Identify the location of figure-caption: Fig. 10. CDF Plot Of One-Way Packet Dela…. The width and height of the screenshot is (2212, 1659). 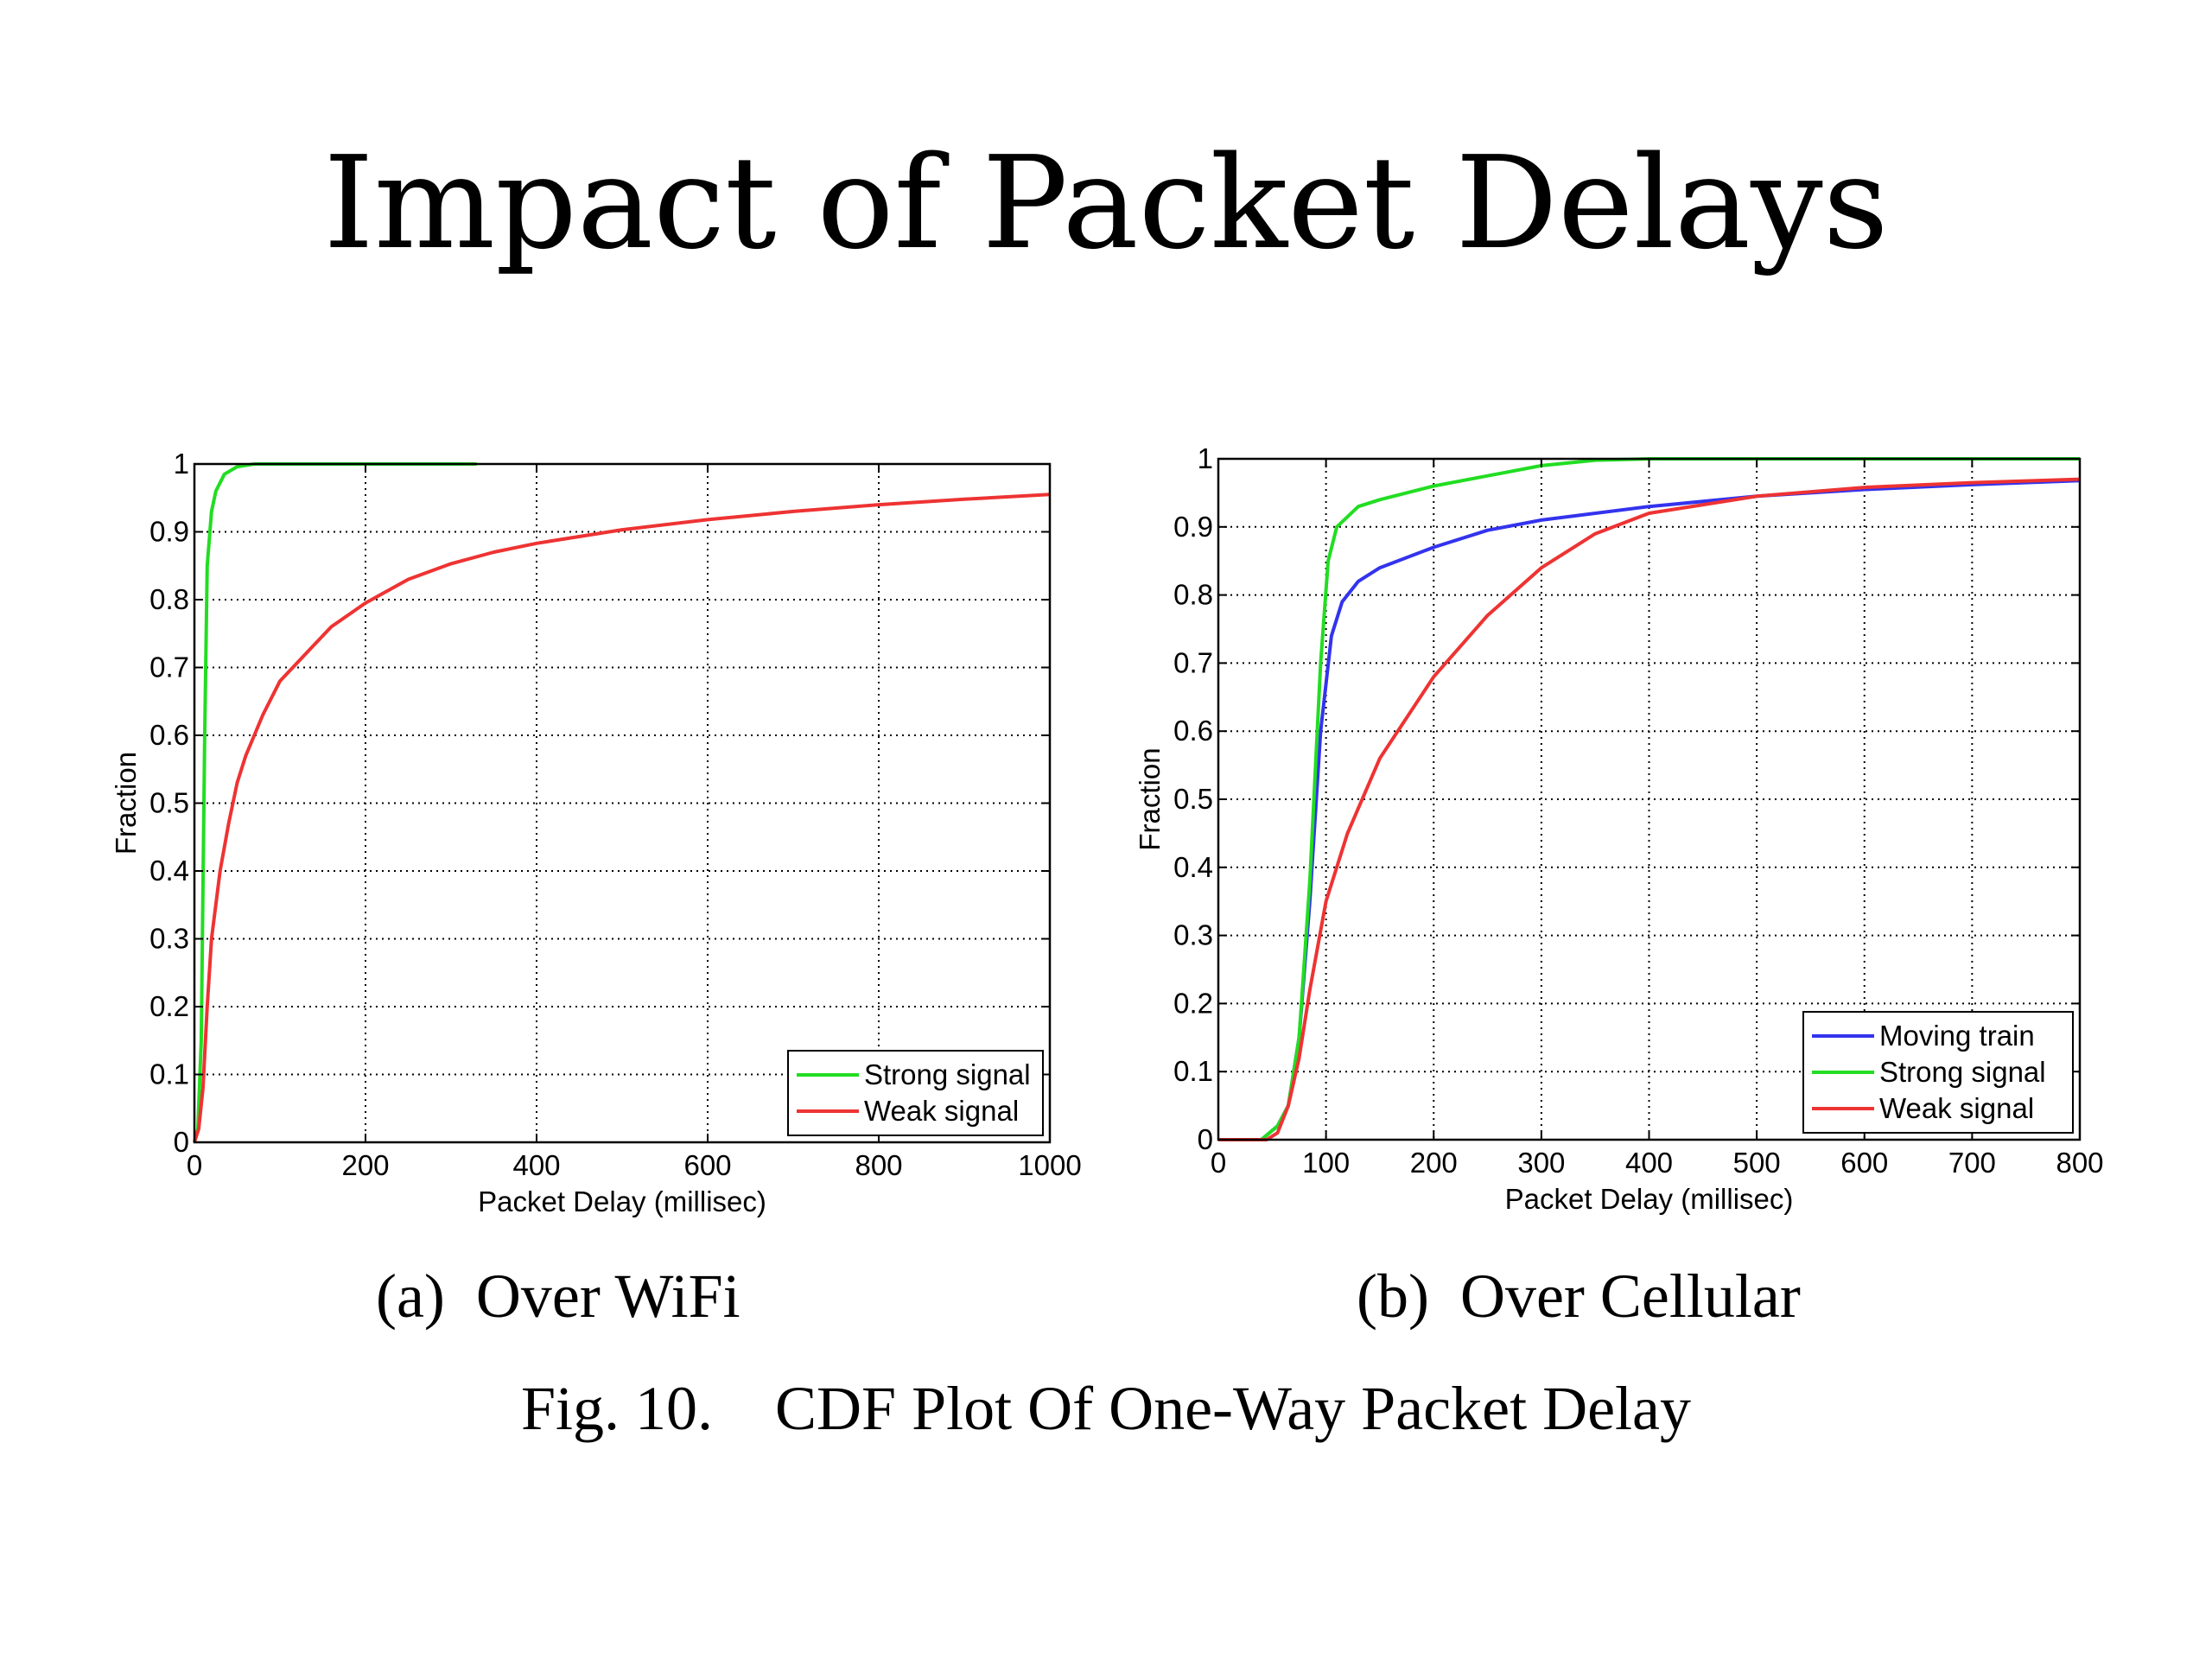
(1106, 1408).